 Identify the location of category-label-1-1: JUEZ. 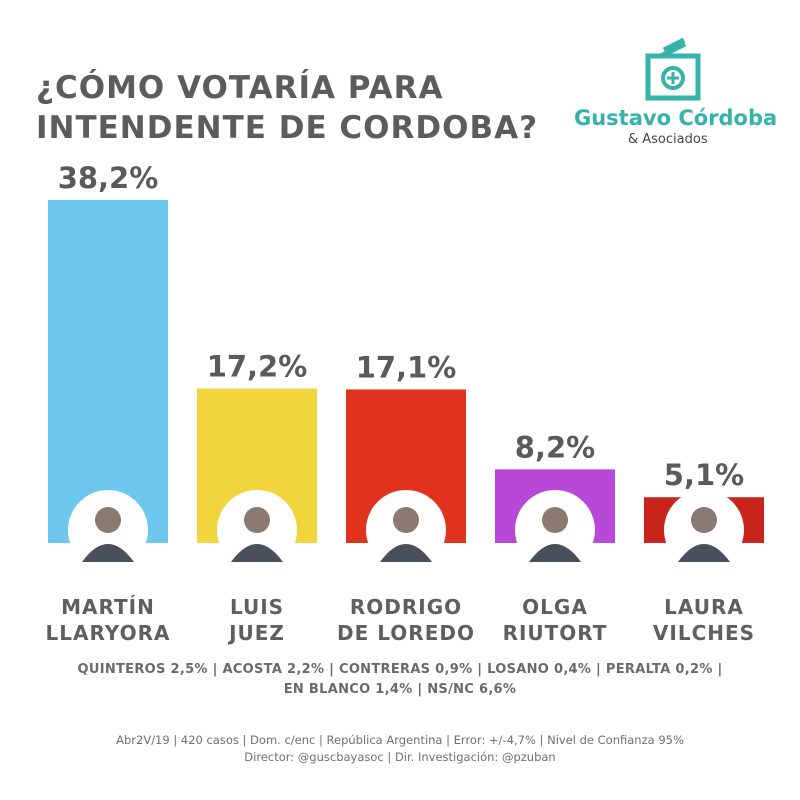
(256, 633).